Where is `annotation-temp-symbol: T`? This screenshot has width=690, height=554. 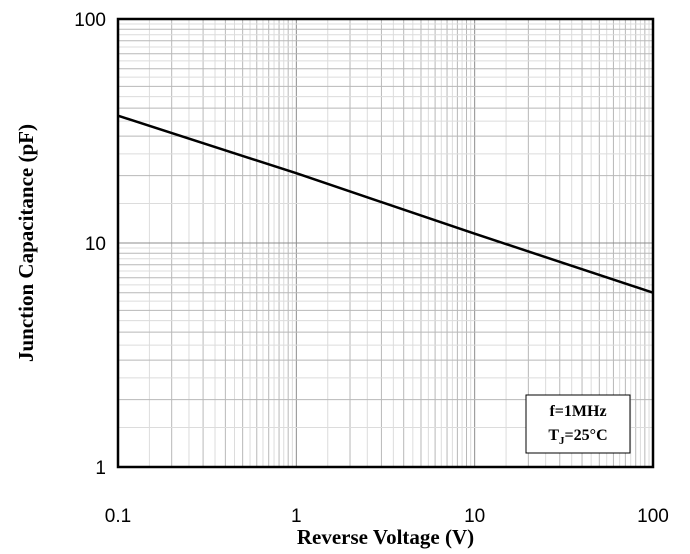 annotation-temp-symbol: T is located at coordinates (553, 435).